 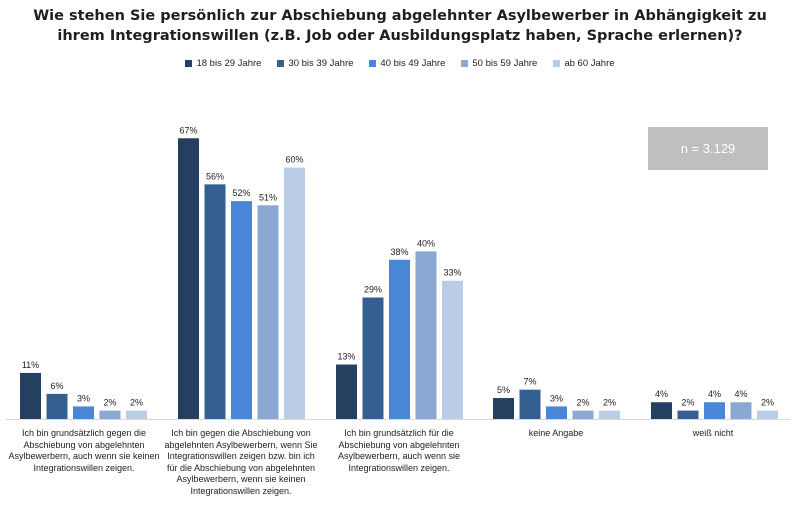 What do you see at coordinates (188, 130) in the screenshot?
I see `data-label-2-series-1: 67%` at bounding box center [188, 130].